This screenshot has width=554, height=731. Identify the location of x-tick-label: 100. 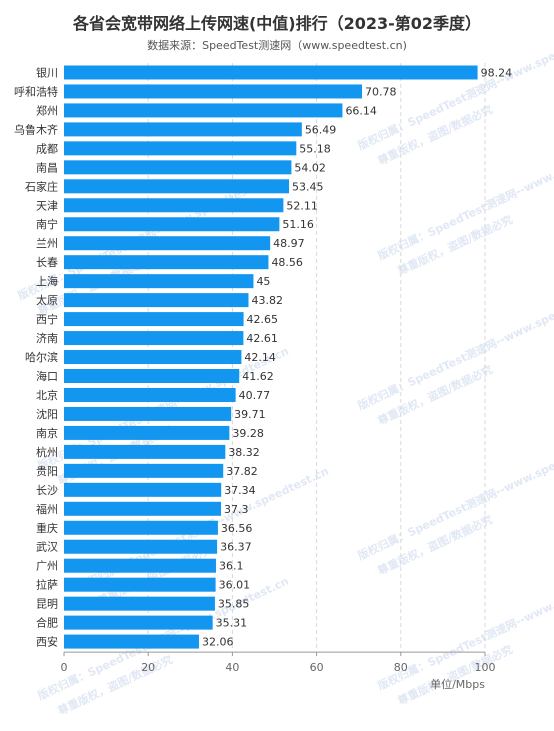
(485, 667).